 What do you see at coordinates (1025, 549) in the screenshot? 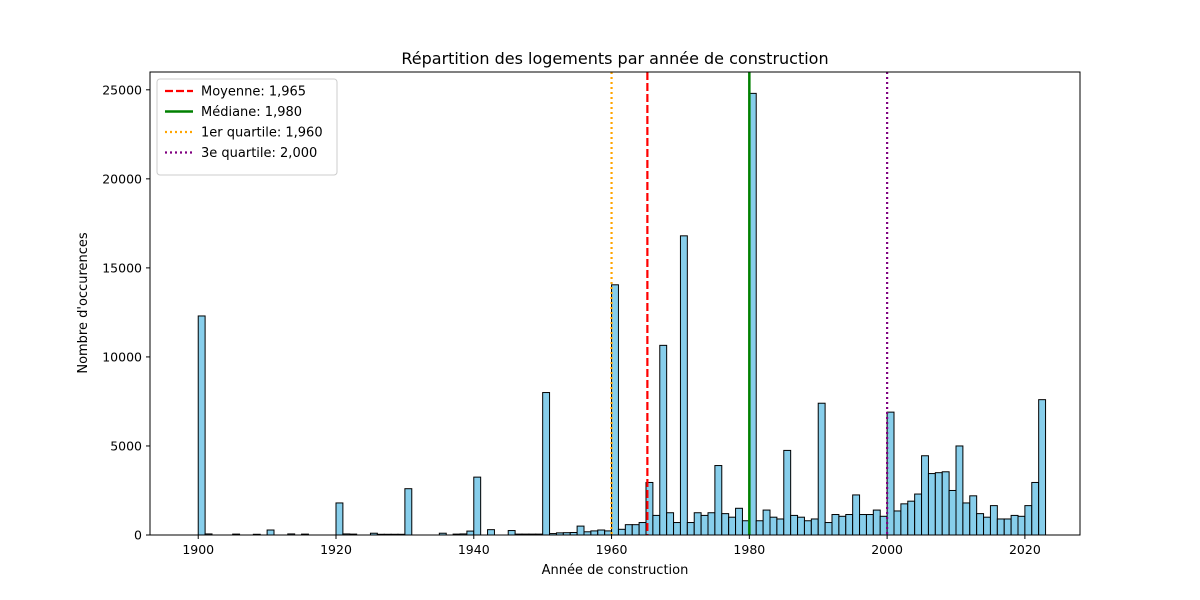
I see `x-tick-label: 2020` at bounding box center [1025, 549].